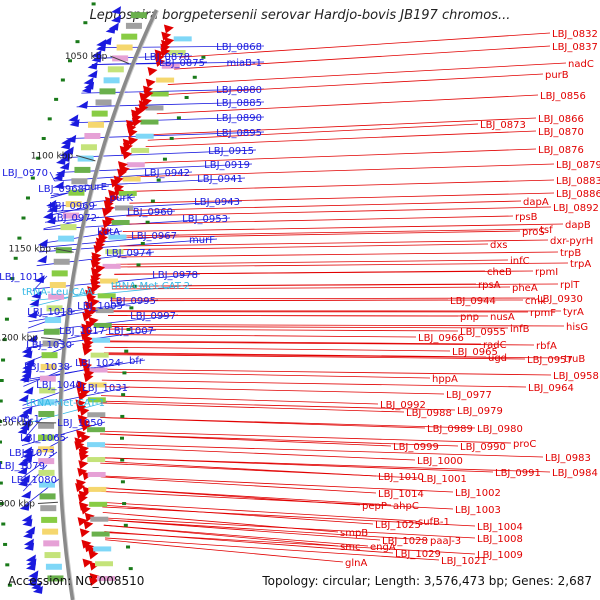  What do you see at coordinates (354, 533) in the screenshot?
I see `right-gene-label: smpB` at bounding box center [354, 533].